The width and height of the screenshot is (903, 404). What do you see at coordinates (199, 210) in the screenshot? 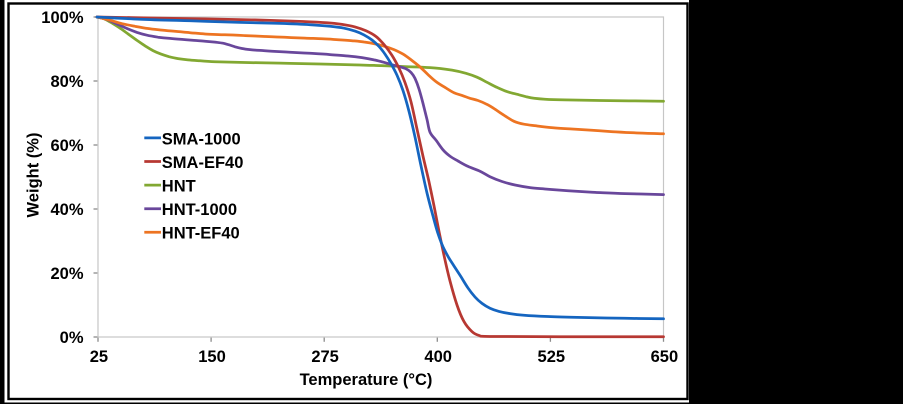
I see `svg-text: HNT-1000` at bounding box center [199, 210].